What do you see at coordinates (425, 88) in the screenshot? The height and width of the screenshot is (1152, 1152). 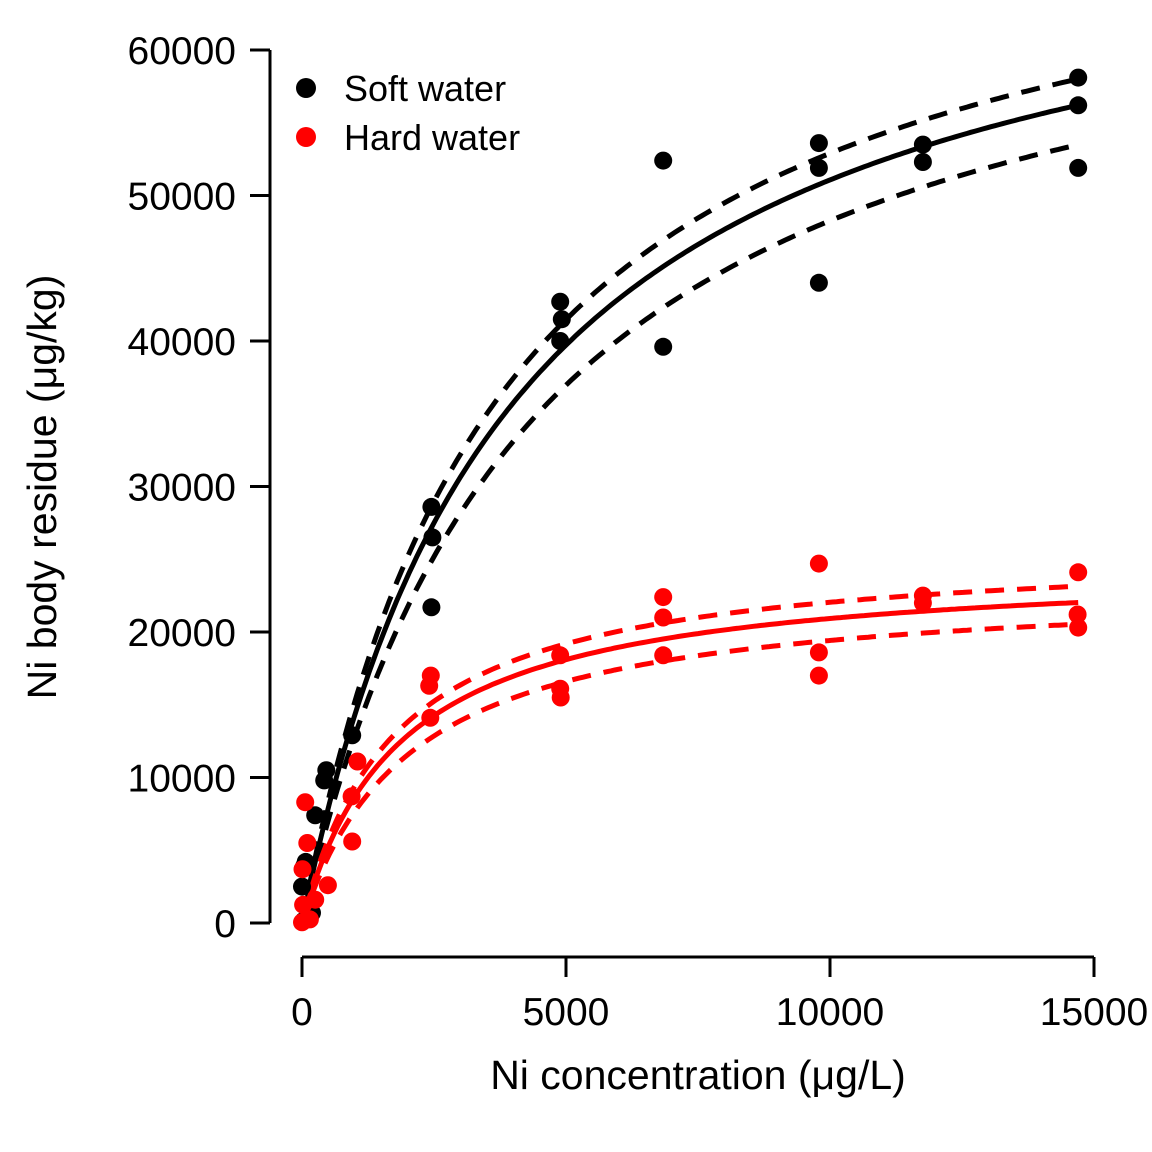 I see `legend-label-soft-water: Soft water` at bounding box center [425, 88].